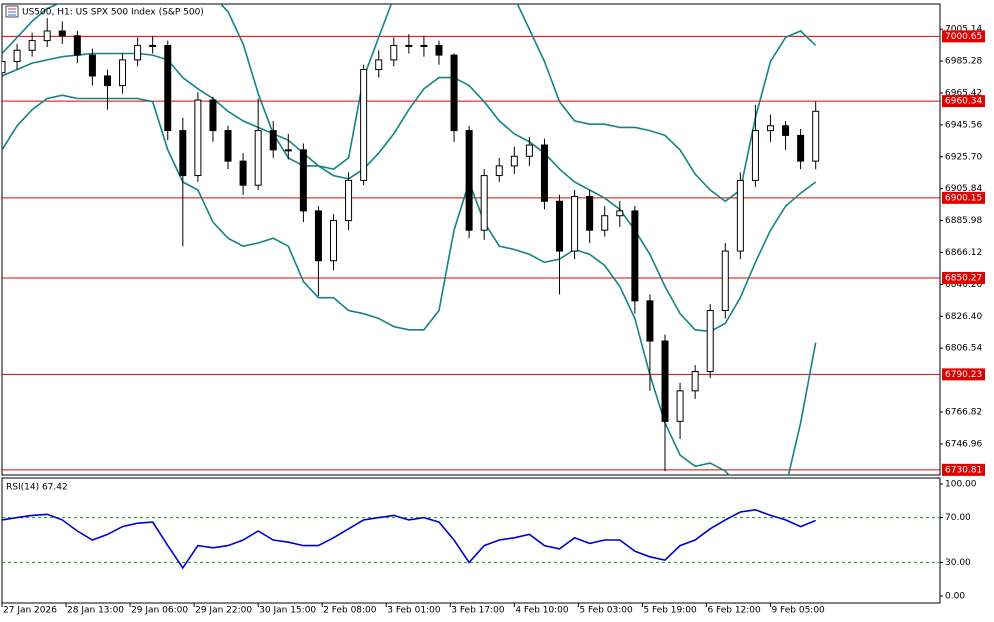  I want to click on price-level-label: 7000.65, so click(963, 37).